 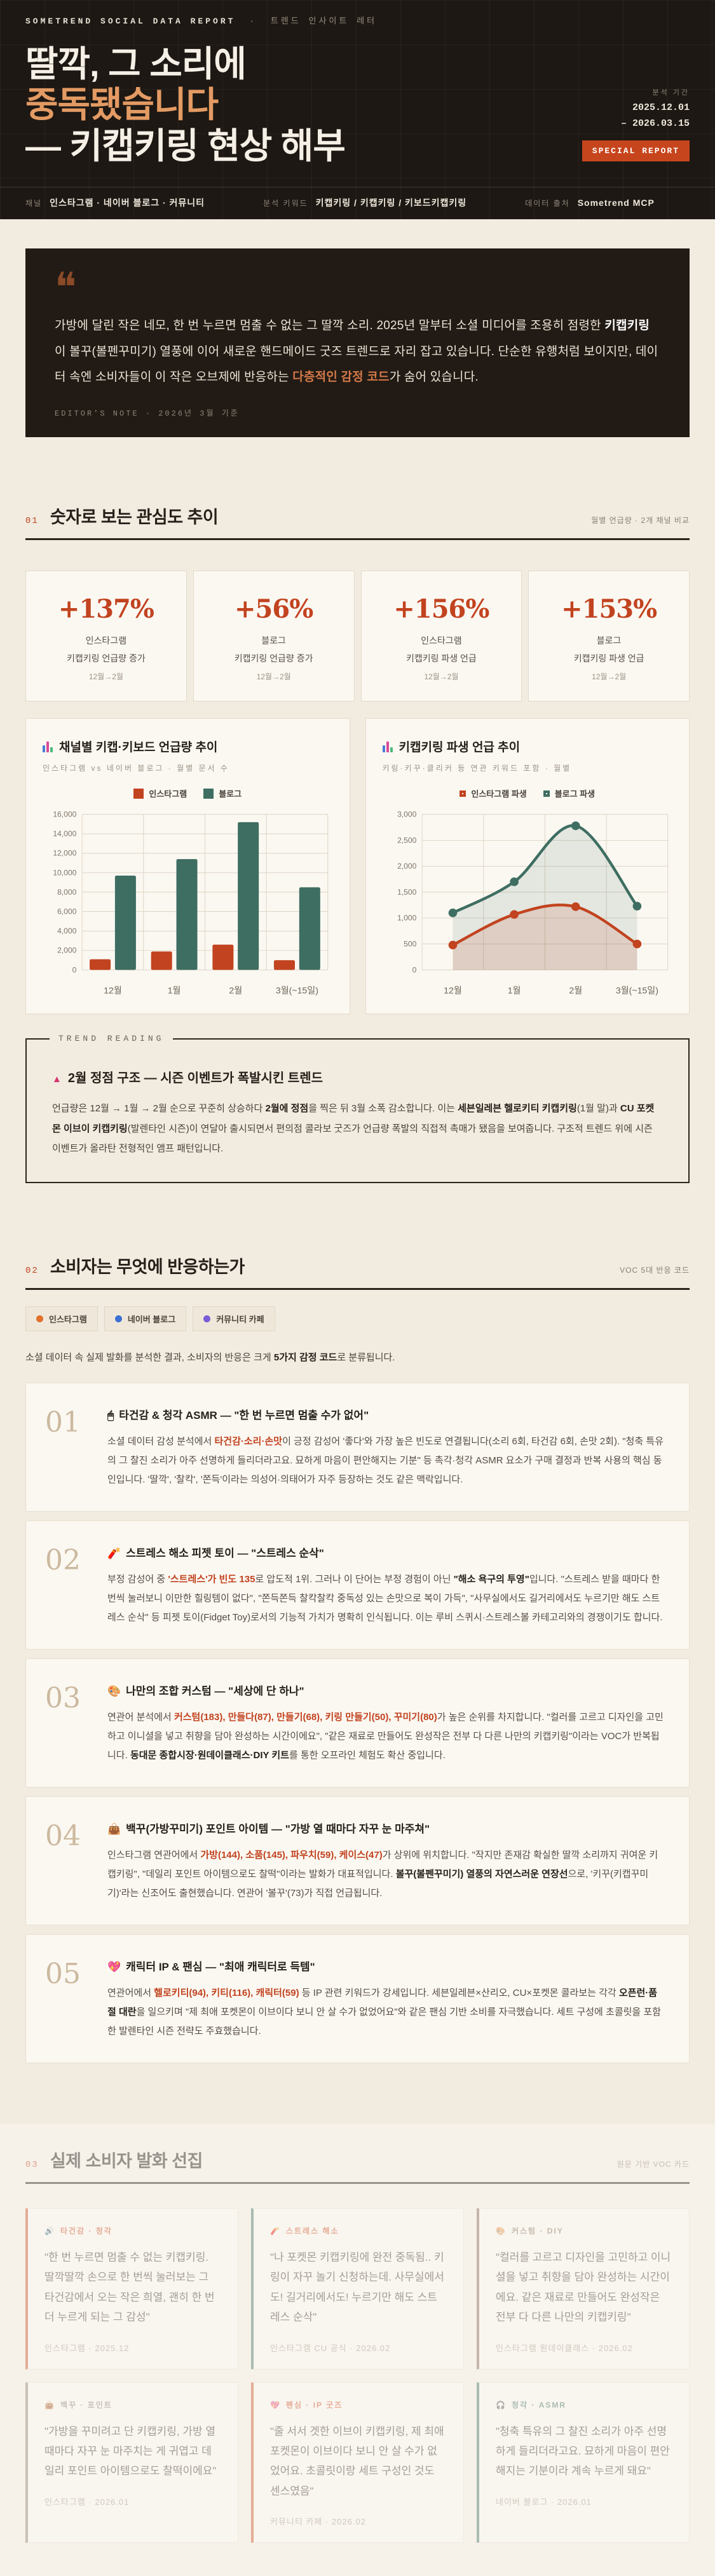 I want to click on bar-chart-title: 채널별 키캡·키보드 언급량 추이, so click(x=138, y=748).